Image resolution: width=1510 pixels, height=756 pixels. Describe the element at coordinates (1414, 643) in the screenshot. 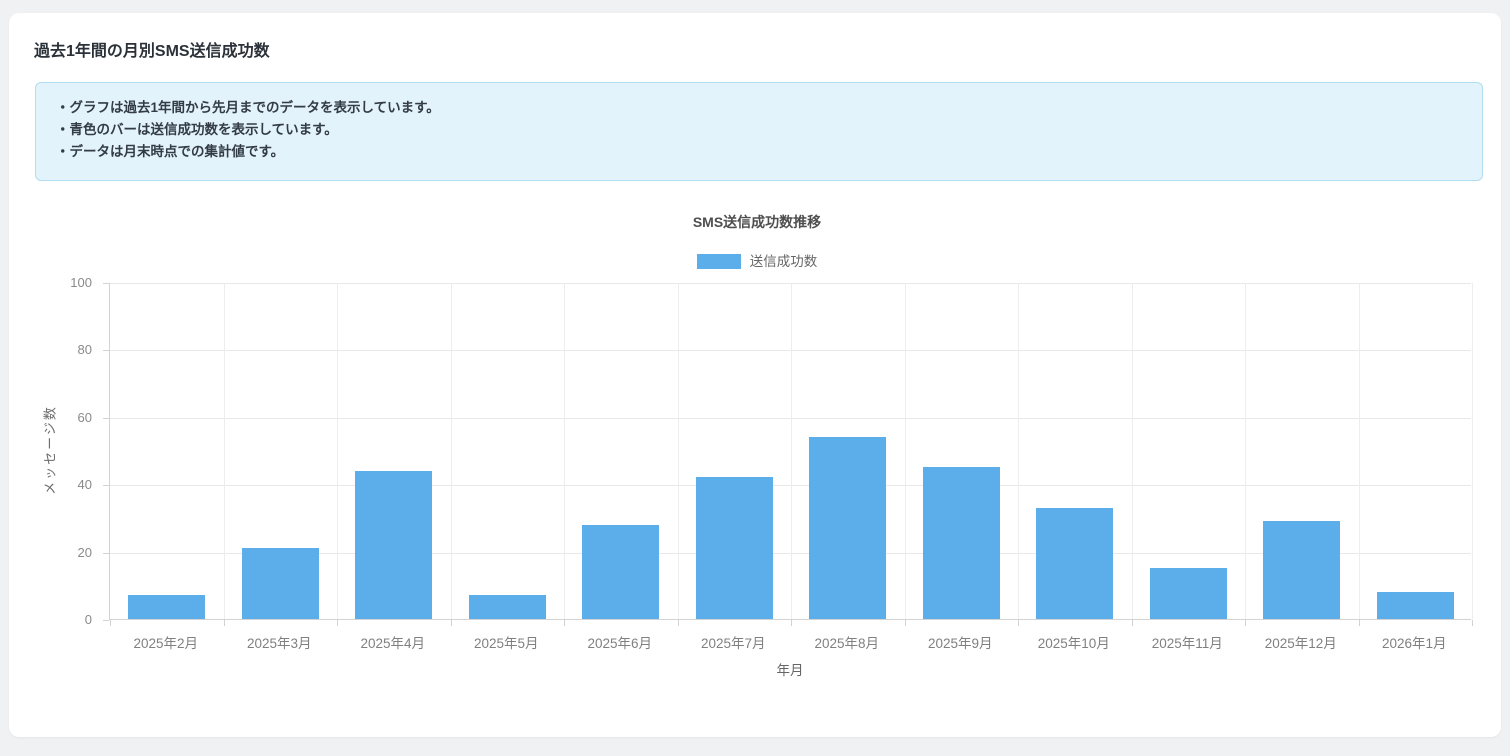

I see `x-tick-label: 2026年1月` at that location.